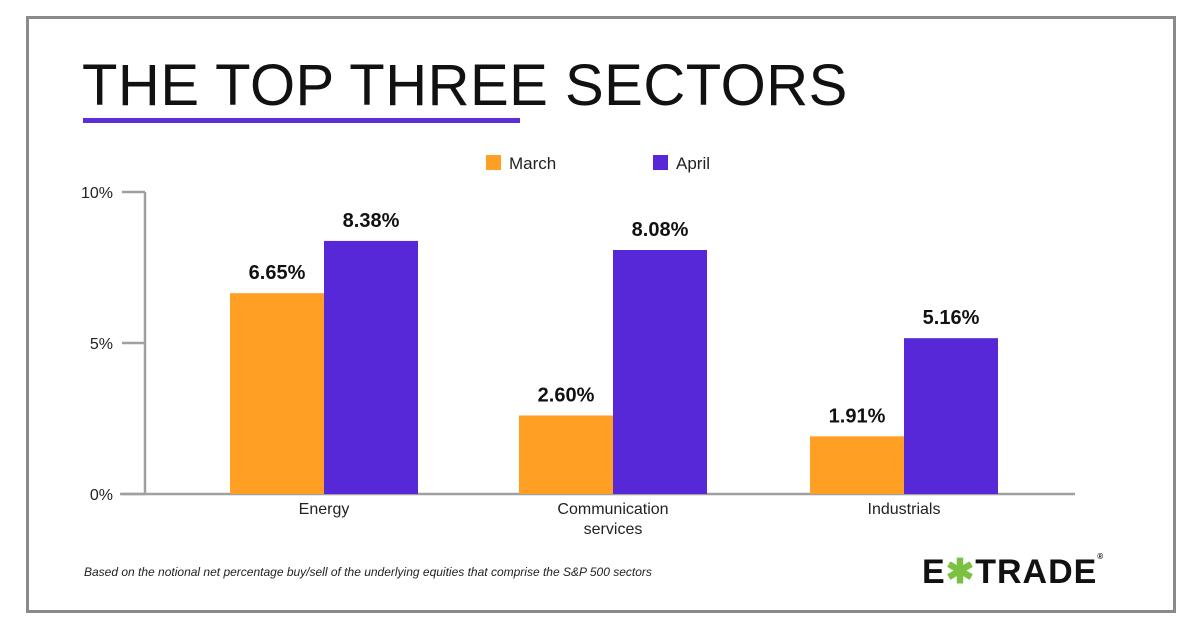 The height and width of the screenshot is (627, 1200). I want to click on y-tick-label: 10%, so click(97, 193).